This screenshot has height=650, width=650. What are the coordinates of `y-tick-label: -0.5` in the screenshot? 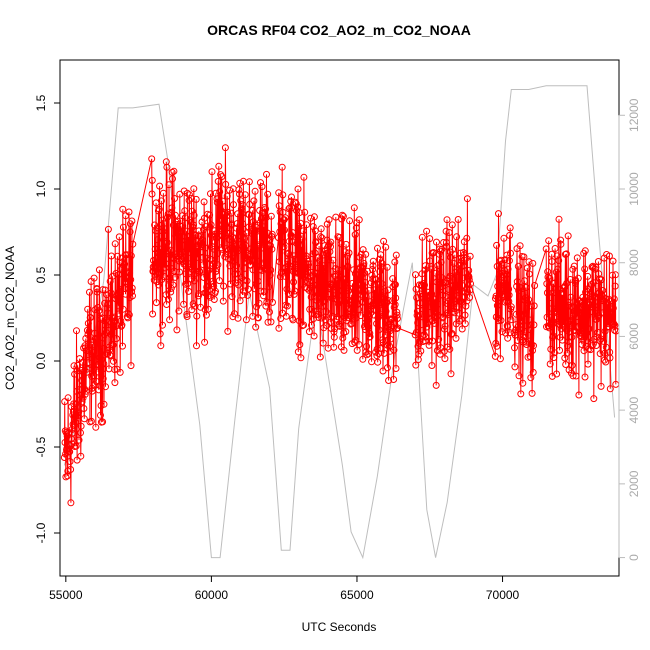 It's located at (41, 446).